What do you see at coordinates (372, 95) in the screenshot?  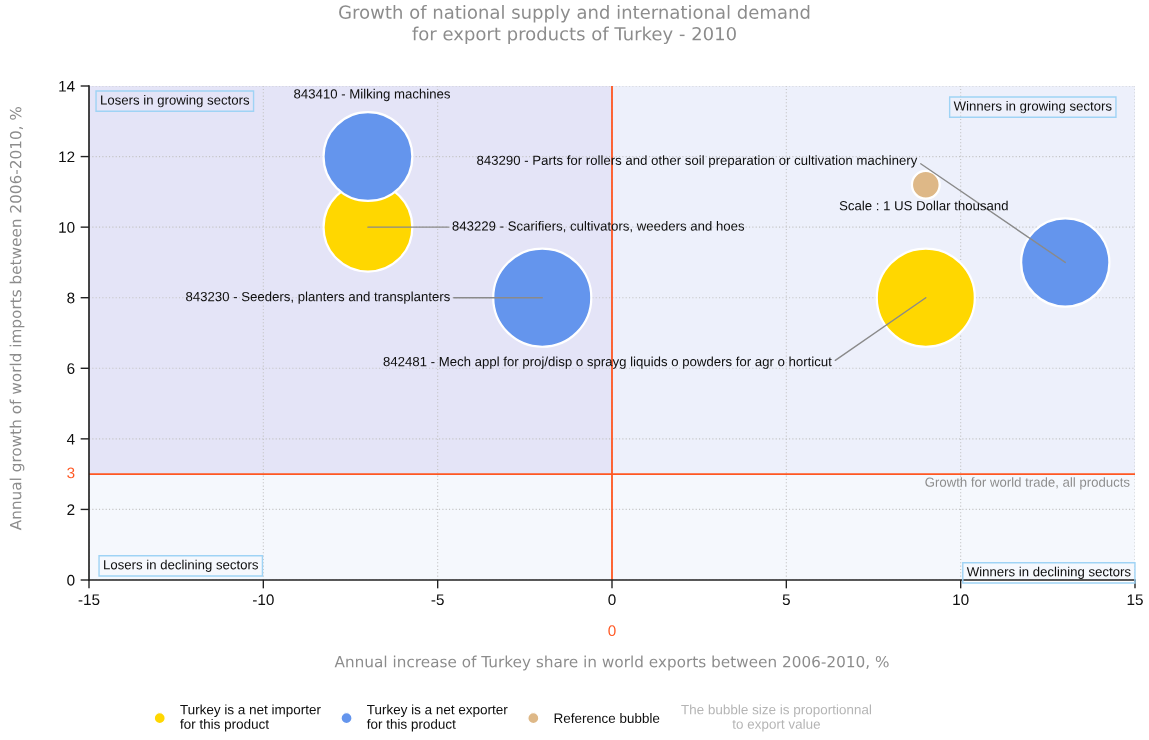 I see `annotation: 843410 - Milking machines` at bounding box center [372, 95].